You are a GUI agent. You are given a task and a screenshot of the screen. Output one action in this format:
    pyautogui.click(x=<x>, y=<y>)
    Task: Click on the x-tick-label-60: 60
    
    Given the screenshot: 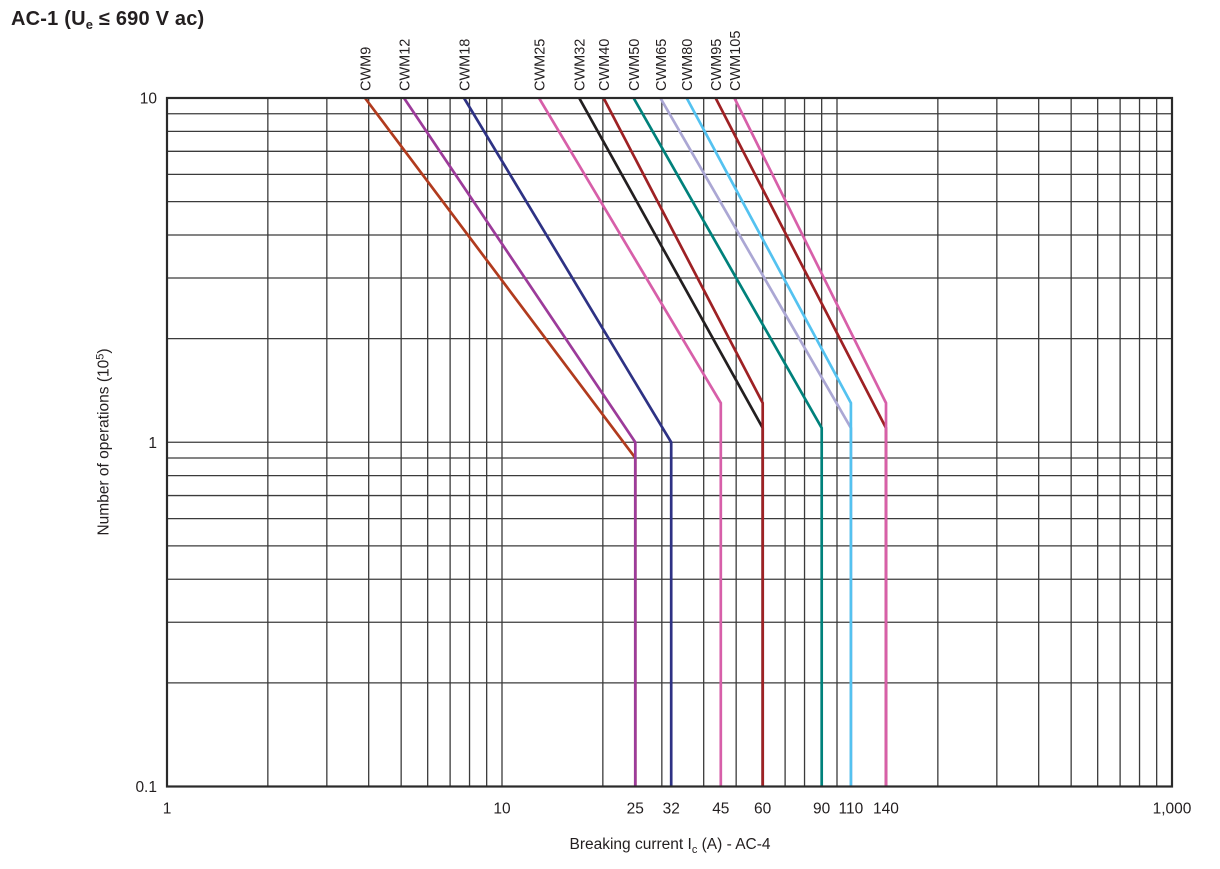 What is the action you would take?
    pyautogui.click(x=763, y=809)
    